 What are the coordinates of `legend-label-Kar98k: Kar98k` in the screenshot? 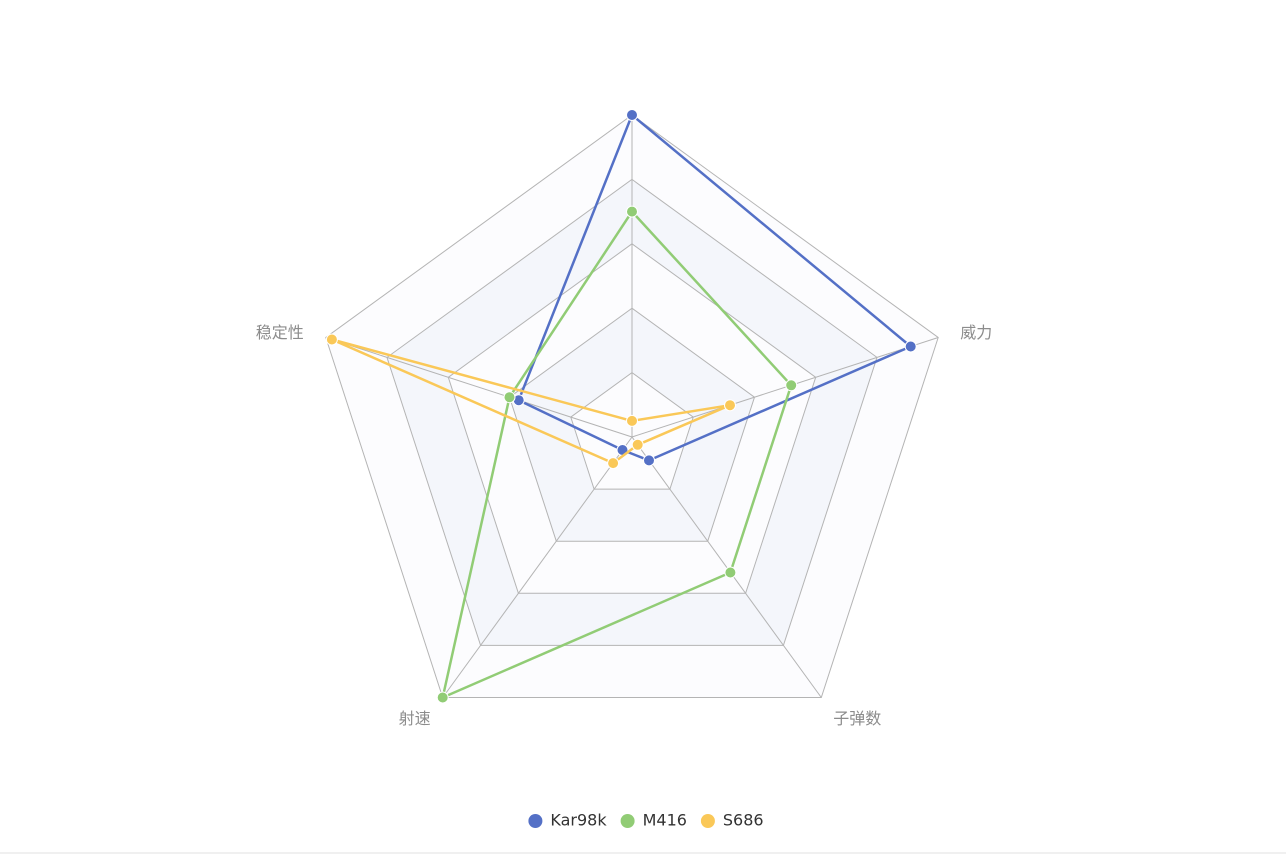 It's located at (578, 820).